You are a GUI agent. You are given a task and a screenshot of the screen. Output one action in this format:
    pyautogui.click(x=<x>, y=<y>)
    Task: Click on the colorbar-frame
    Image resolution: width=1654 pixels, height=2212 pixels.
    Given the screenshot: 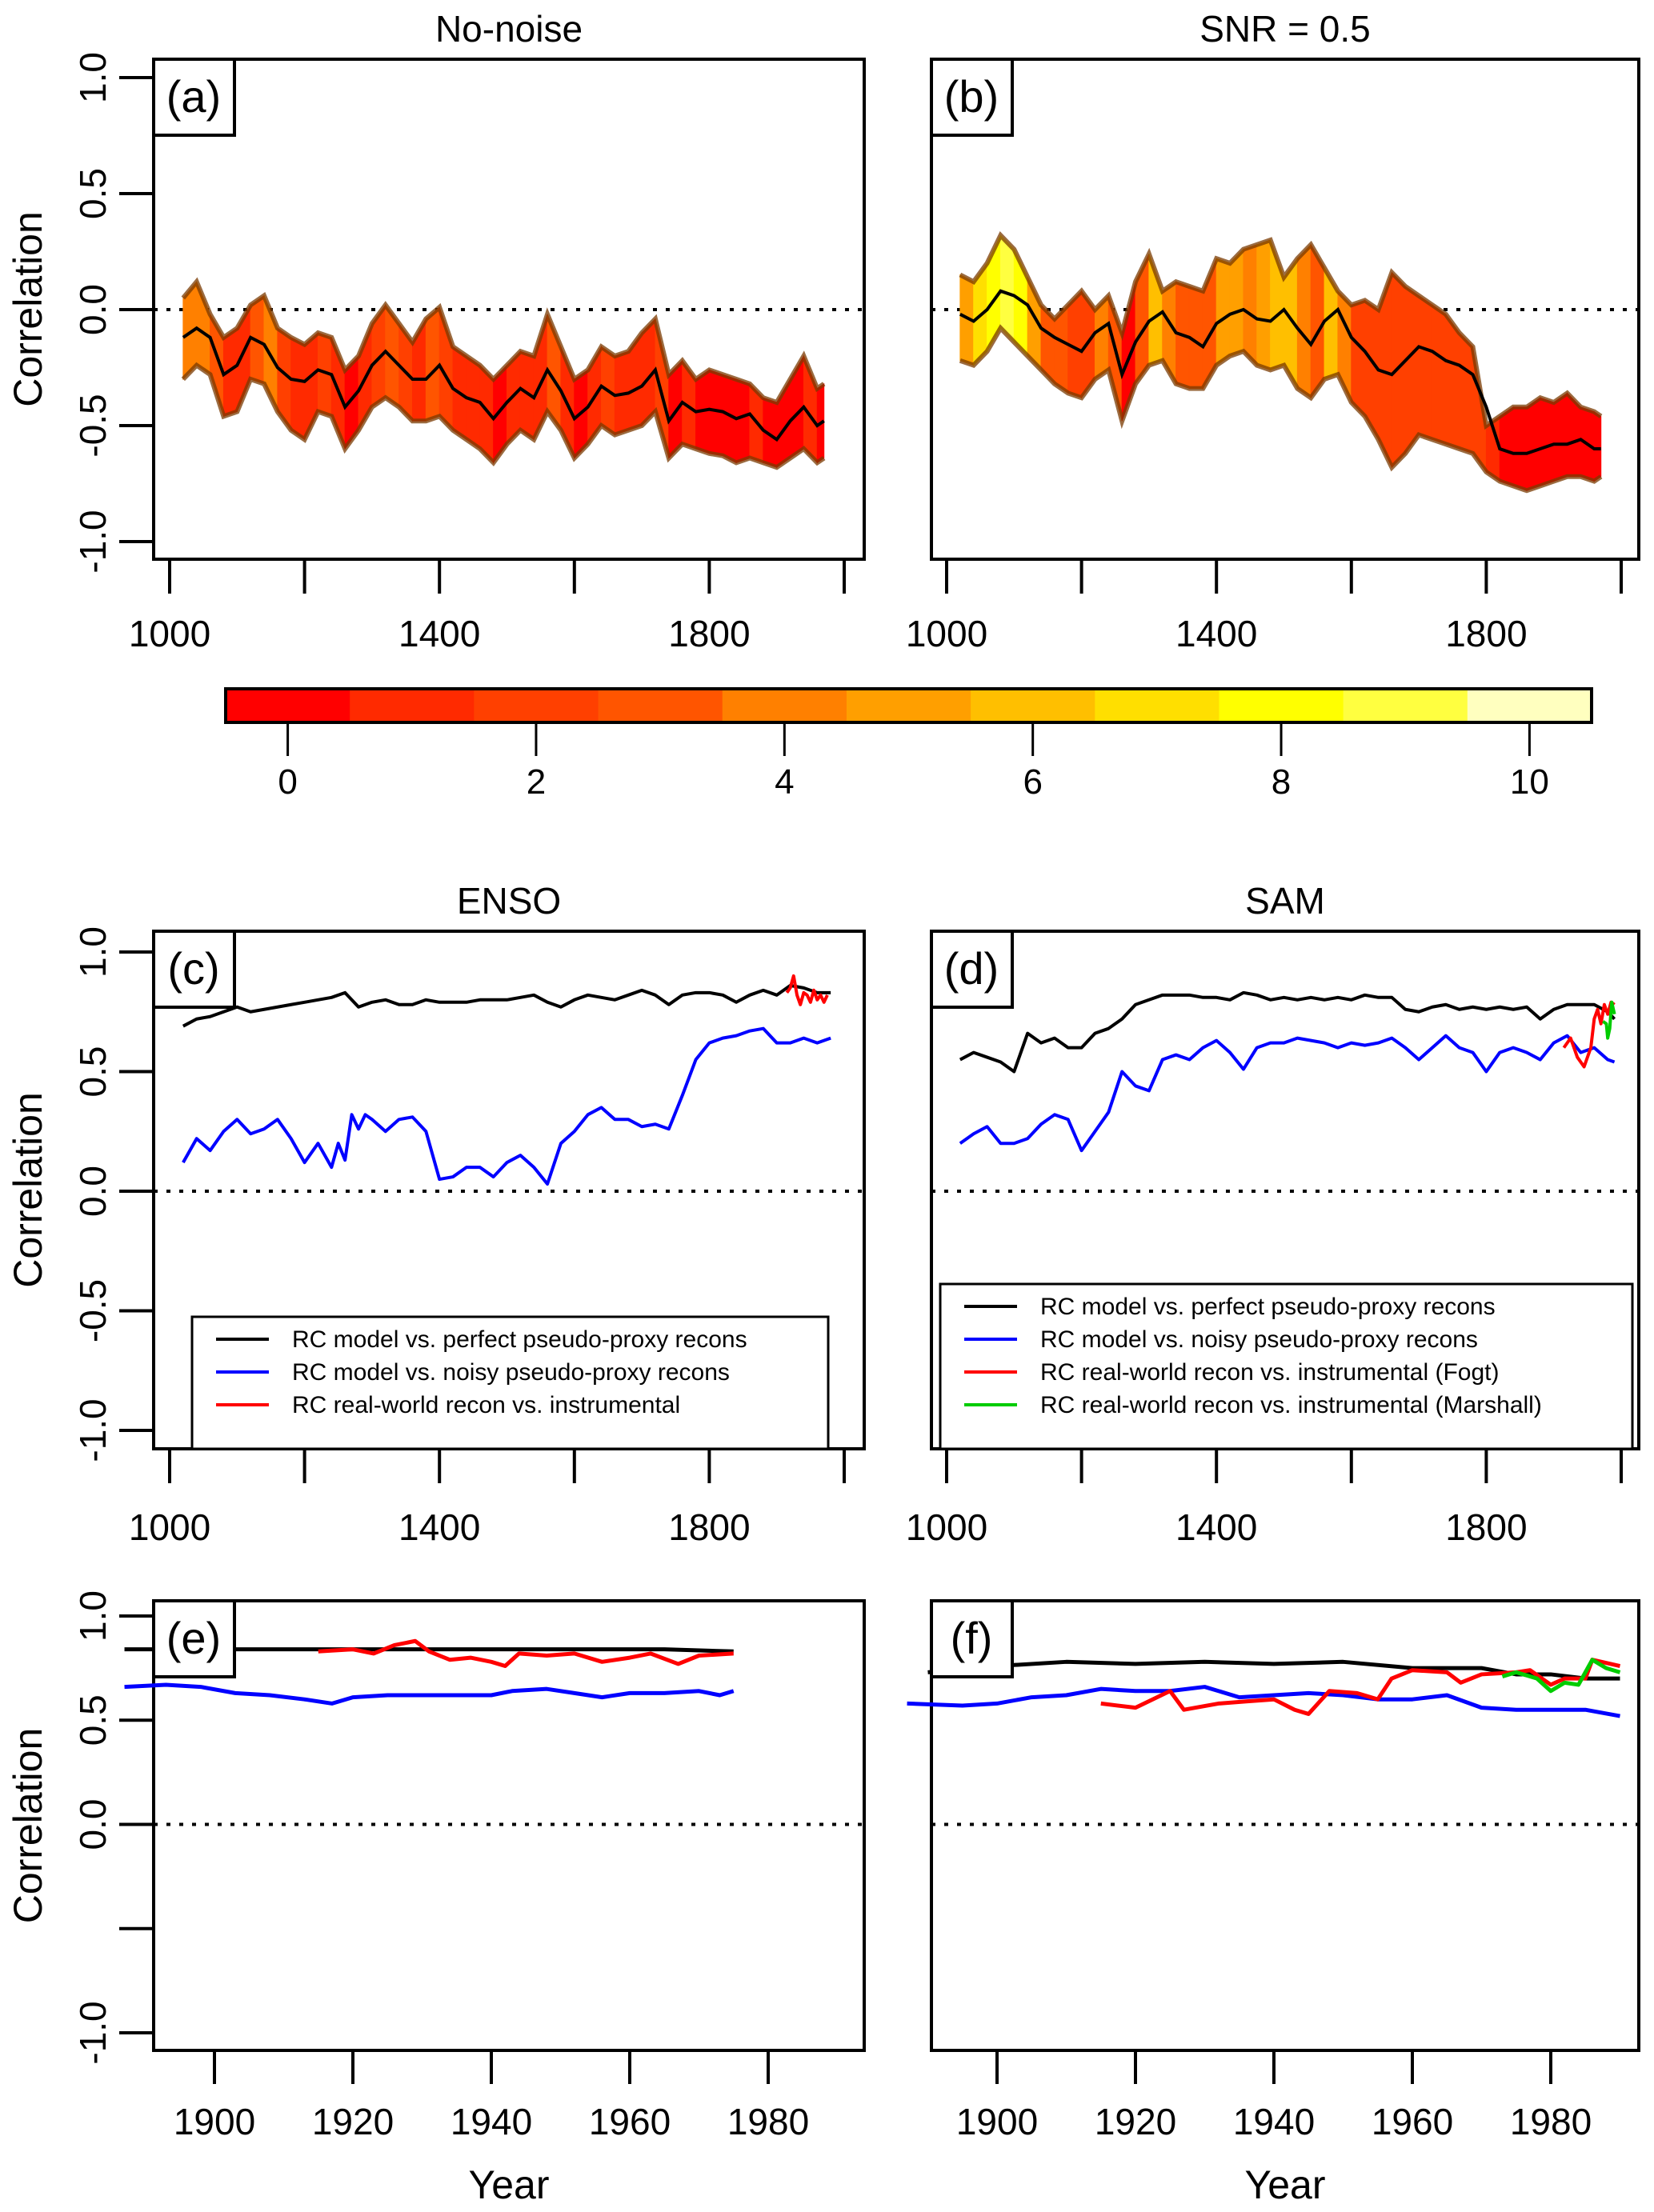 What is the action you would take?
    pyautogui.click(x=908, y=705)
    